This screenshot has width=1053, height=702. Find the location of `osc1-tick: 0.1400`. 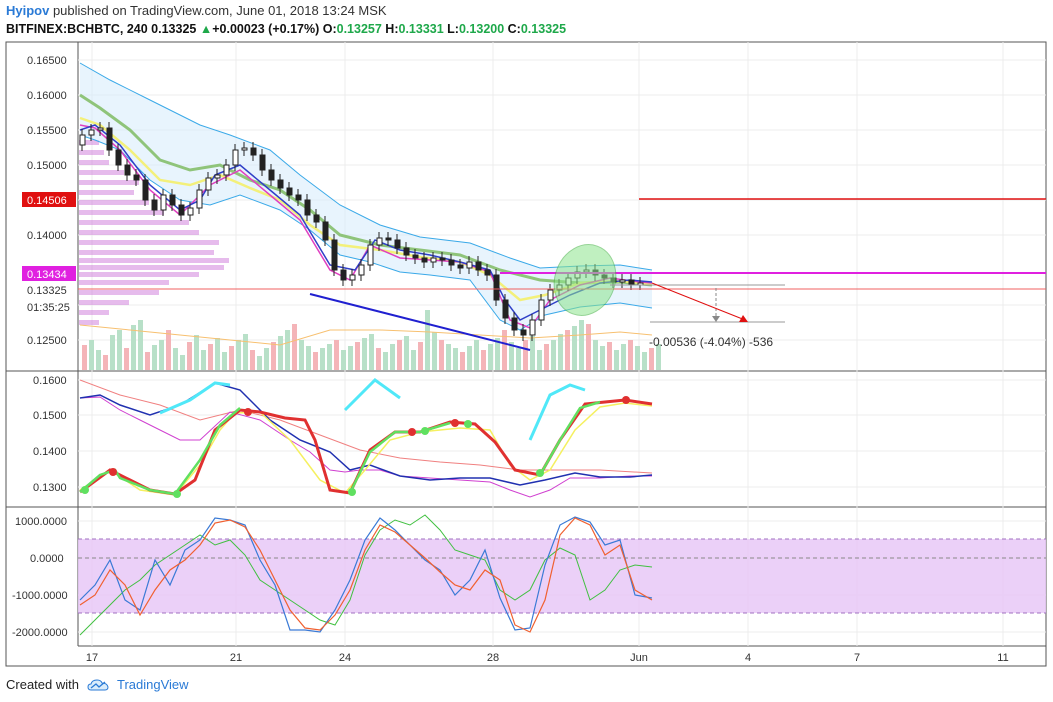

osc1-tick: 0.1400 is located at coordinates (50, 452).